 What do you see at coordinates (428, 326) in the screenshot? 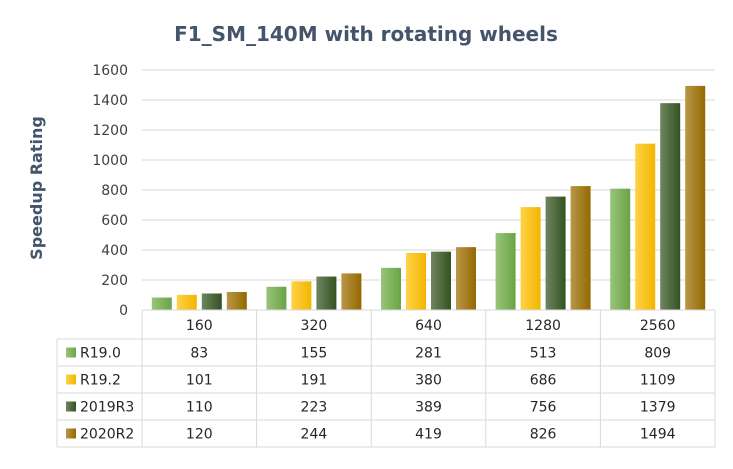
I see `category-label: 640` at bounding box center [428, 326].